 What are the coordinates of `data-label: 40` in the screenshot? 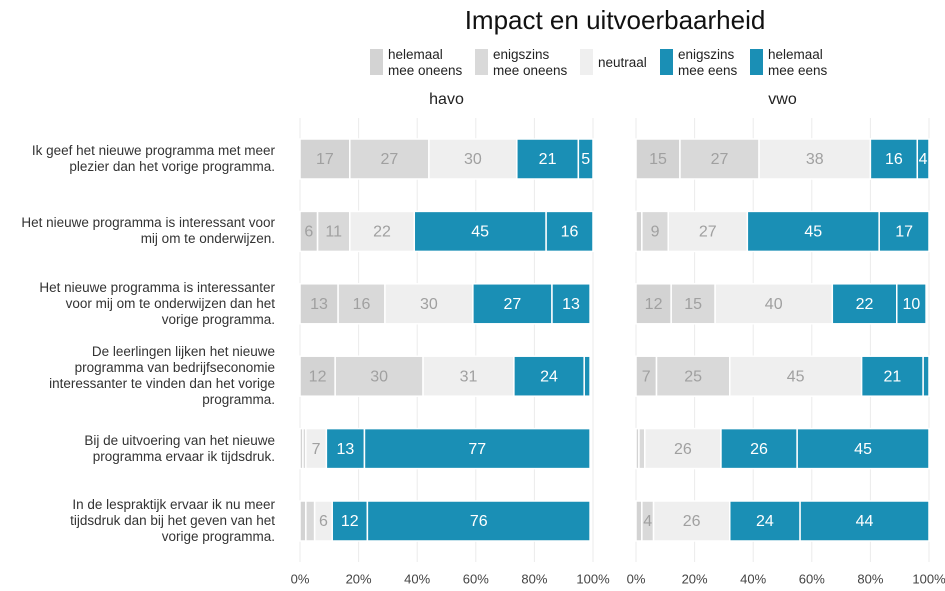 It's located at (774, 304).